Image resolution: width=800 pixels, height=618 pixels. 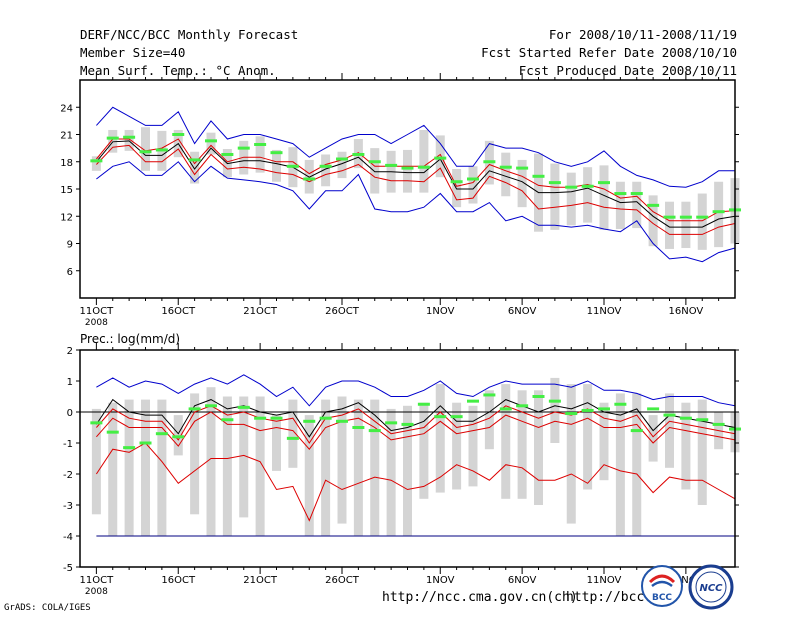 What do you see at coordinates (609, 597) in the screenshot?
I see `bcc-url: http://bcc.` at bounding box center [609, 597].